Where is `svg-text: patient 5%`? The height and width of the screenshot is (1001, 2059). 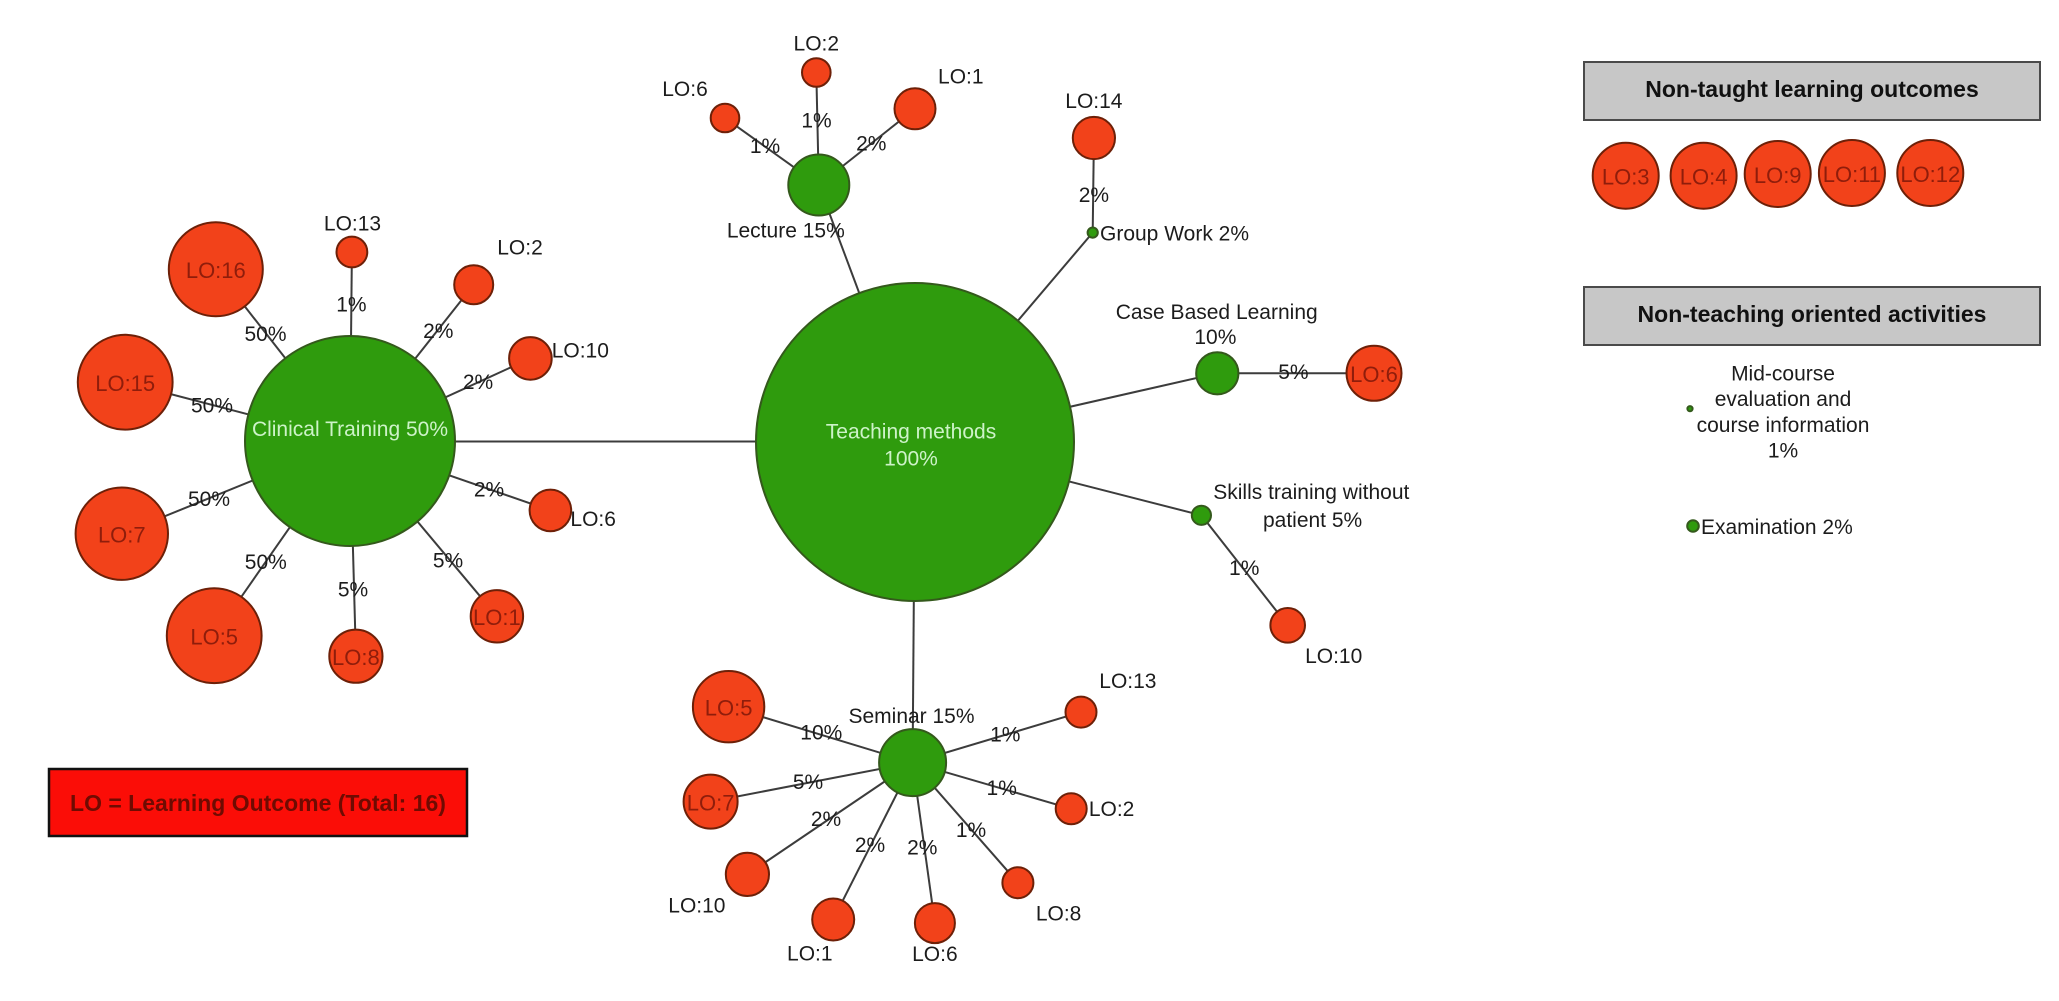 svg-text: patient 5% is located at coordinates (1312, 520).